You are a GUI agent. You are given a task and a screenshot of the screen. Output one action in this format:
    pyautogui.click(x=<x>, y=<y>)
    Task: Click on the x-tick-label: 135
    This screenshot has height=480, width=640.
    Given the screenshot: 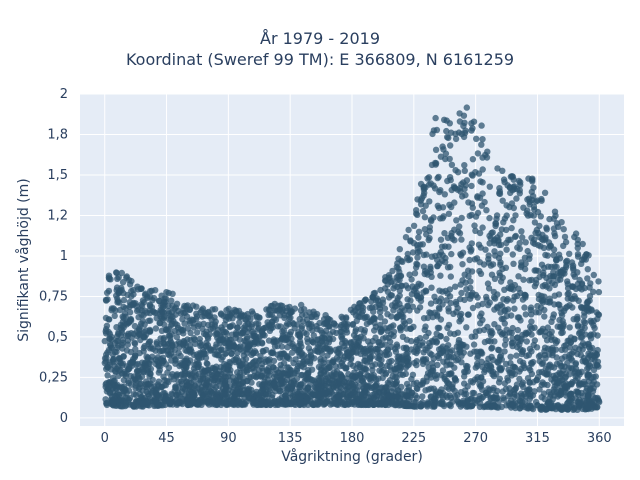 What is the action you would take?
    pyautogui.click(x=290, y=438)
    